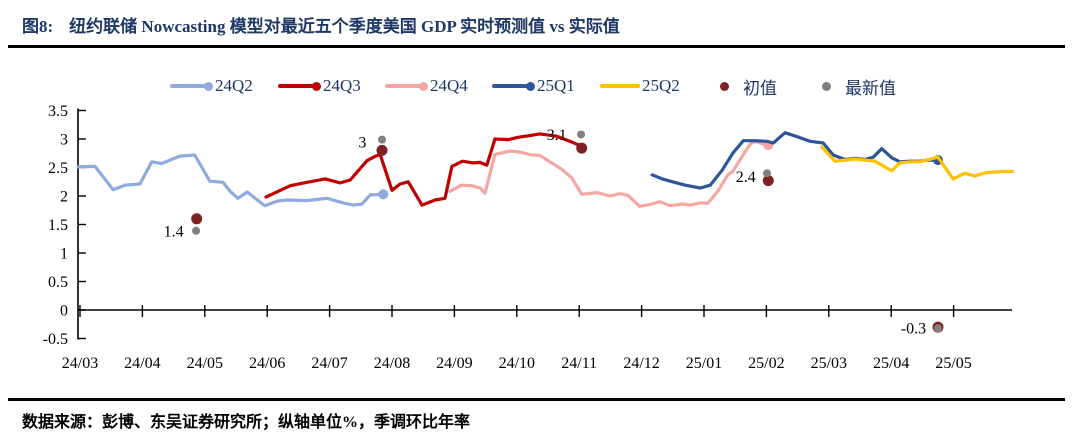 This screenshot has height=442, width=1080. I want to click on legend-label: 最新值, so click(870, 88).